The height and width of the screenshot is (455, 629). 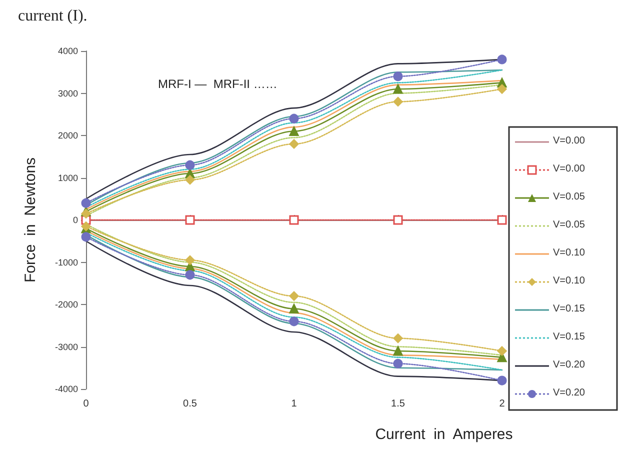 I want to click on y-tick-label: 0, so click(x=75, y=220).